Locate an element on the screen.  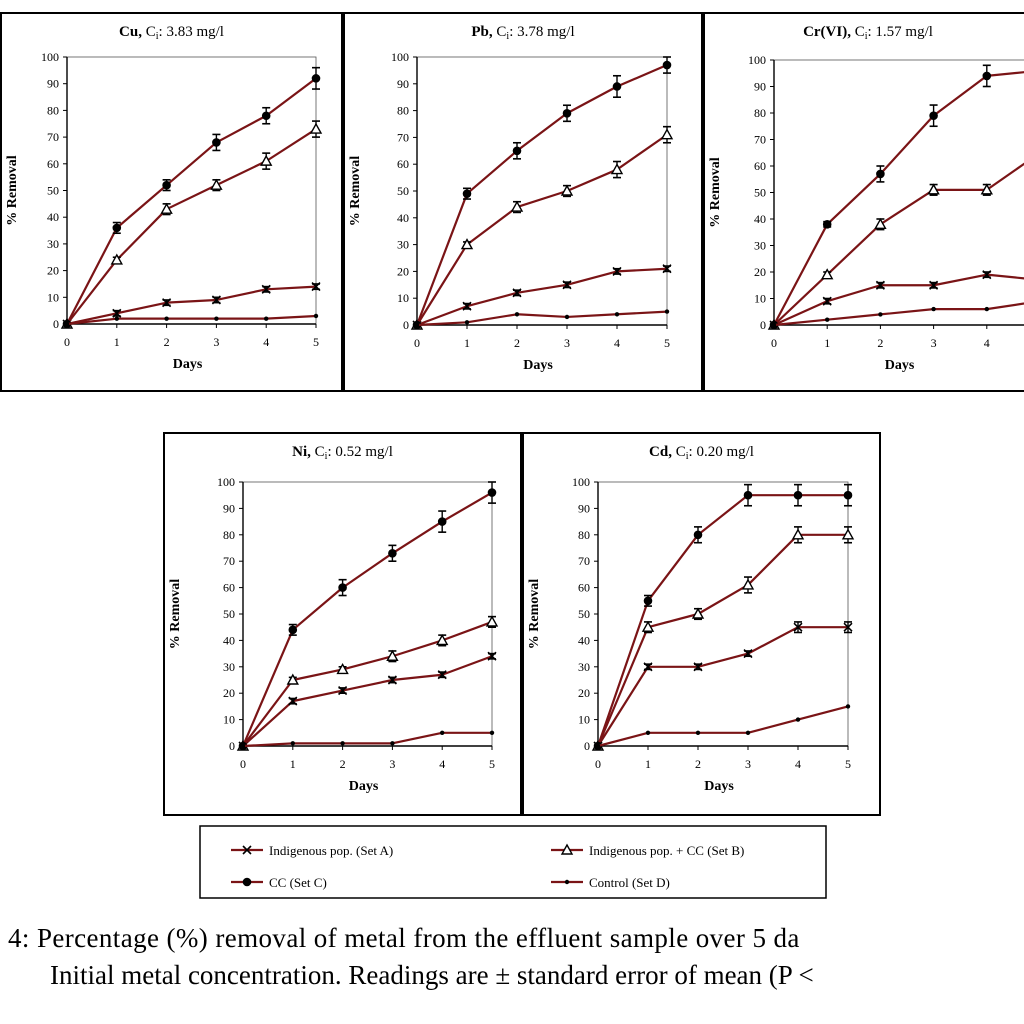
legend-label: CC (Set C) is located at coordinates (298, 882).